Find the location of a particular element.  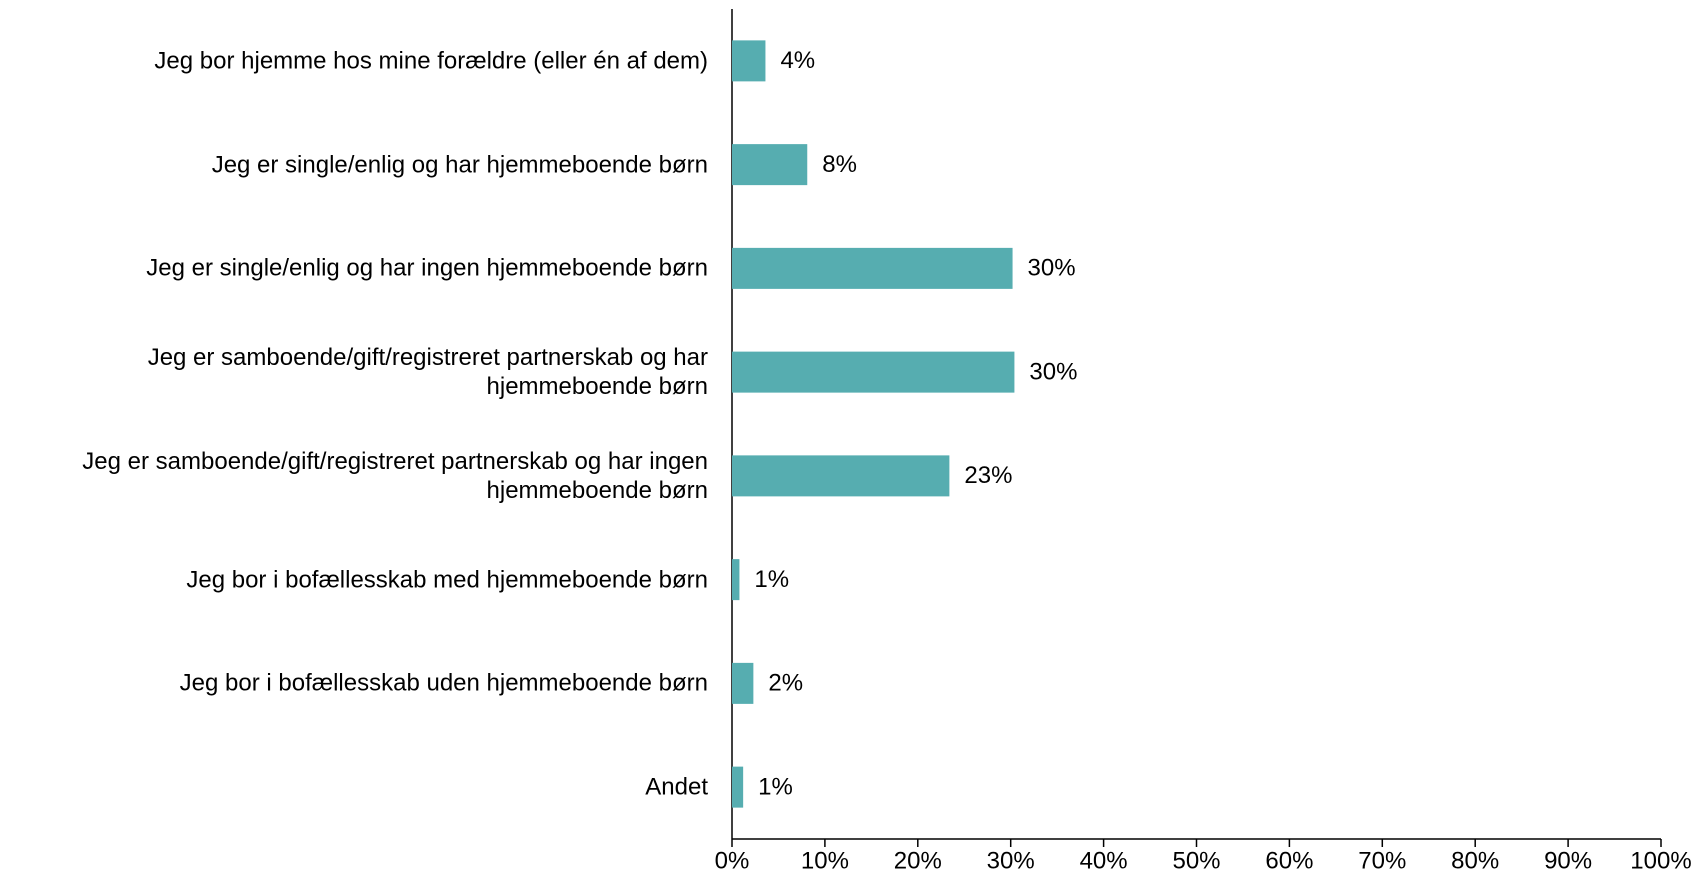

data-label: 4% is located at coordinates (797, 60).